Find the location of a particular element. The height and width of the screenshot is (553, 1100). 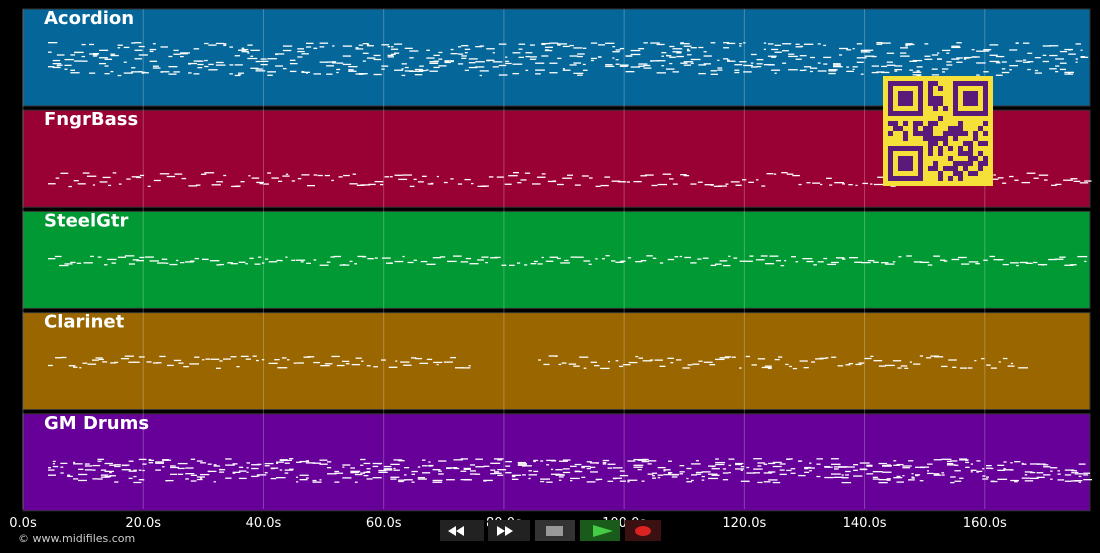

forward-button is located at coordinates (509, 530).